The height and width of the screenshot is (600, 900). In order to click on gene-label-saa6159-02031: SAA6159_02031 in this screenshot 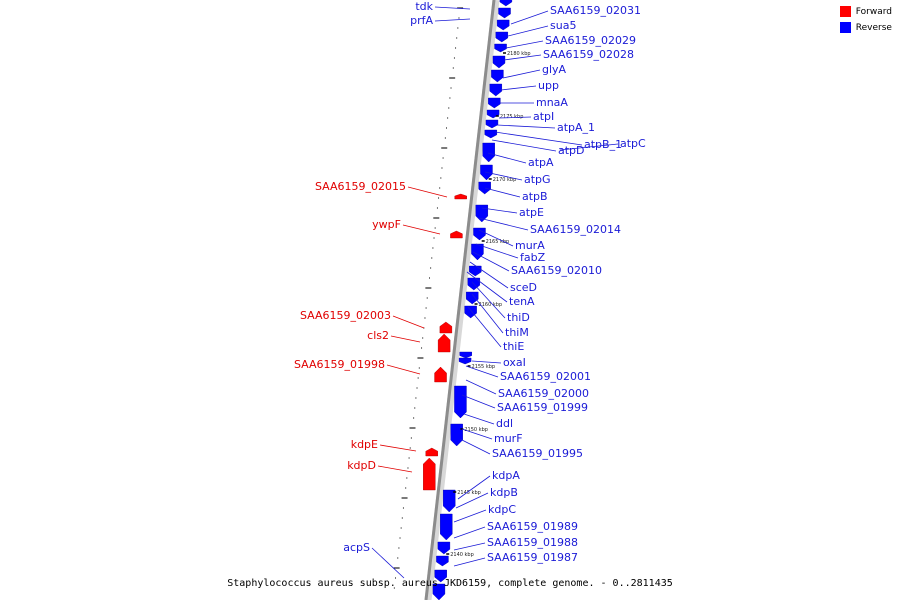, I will do `click(595, 10)`.